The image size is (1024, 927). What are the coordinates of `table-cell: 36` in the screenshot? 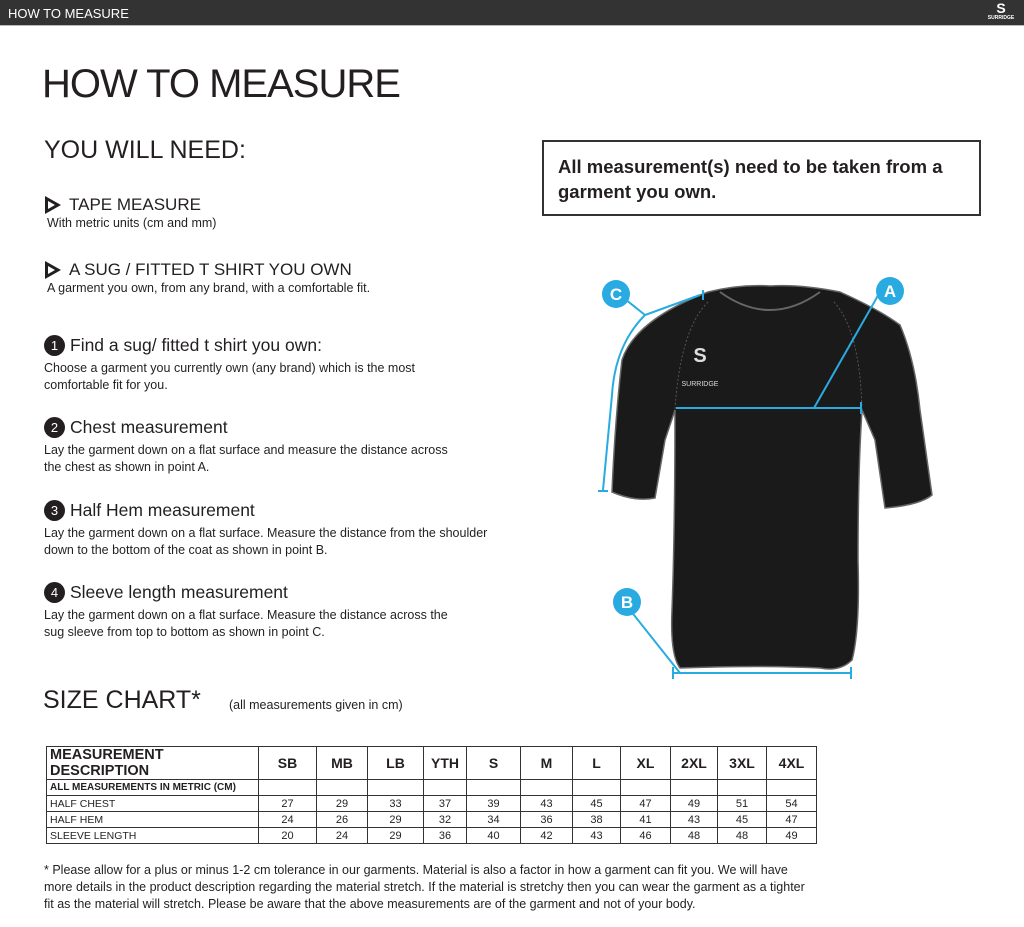 It's located at (546, 819).